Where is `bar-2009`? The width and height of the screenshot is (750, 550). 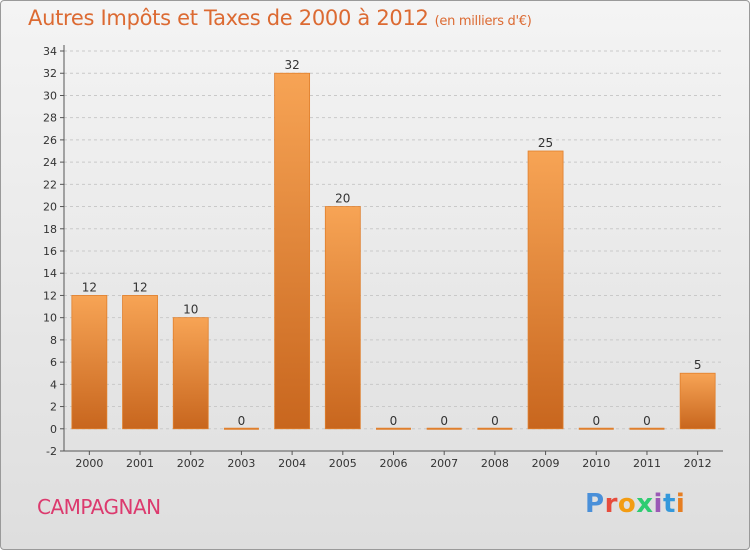
bar-2009 is located at coordinates (545, 290).